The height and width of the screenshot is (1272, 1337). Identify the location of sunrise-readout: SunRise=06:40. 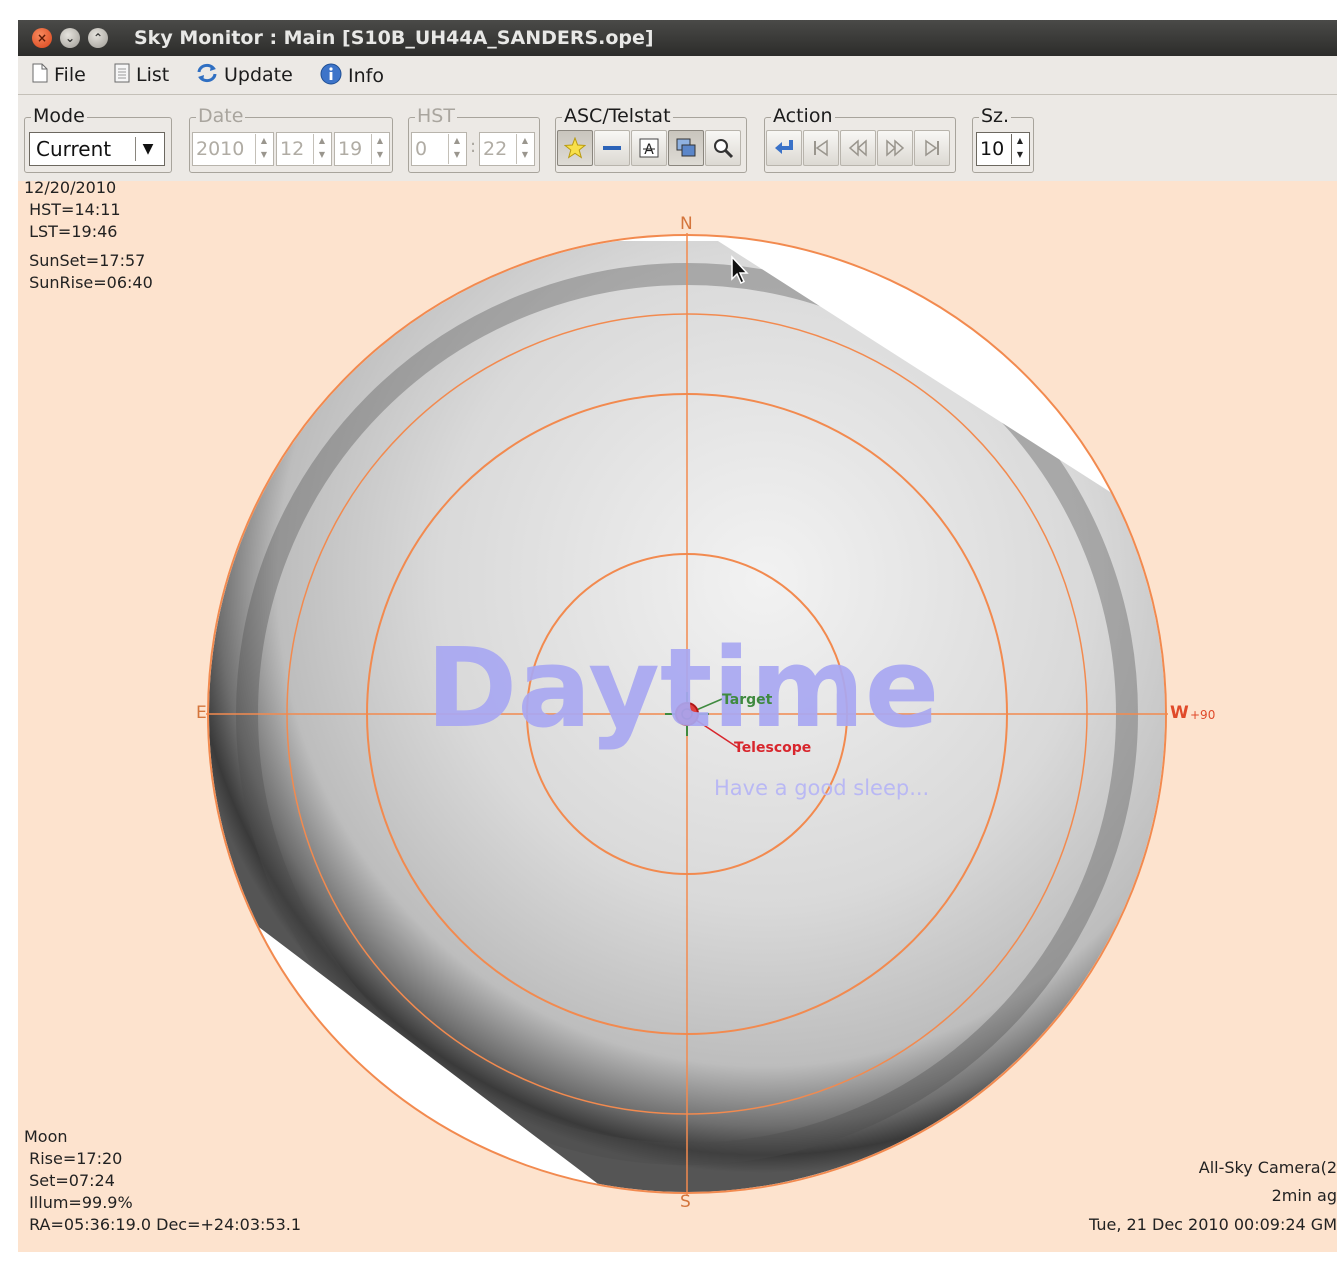
(88, 282).